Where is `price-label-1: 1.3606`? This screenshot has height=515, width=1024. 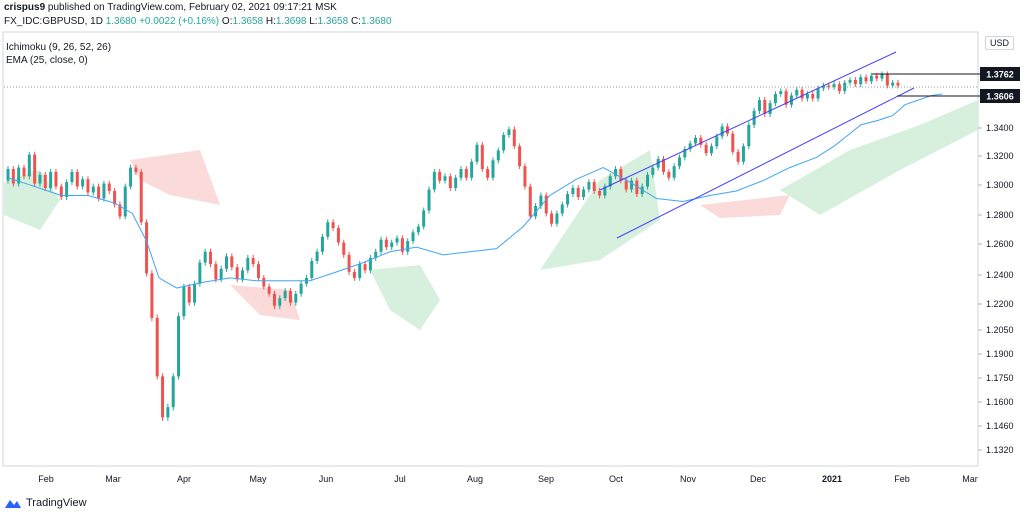 price-label-1: 1.3606 is located at coordinates (1000, 97).